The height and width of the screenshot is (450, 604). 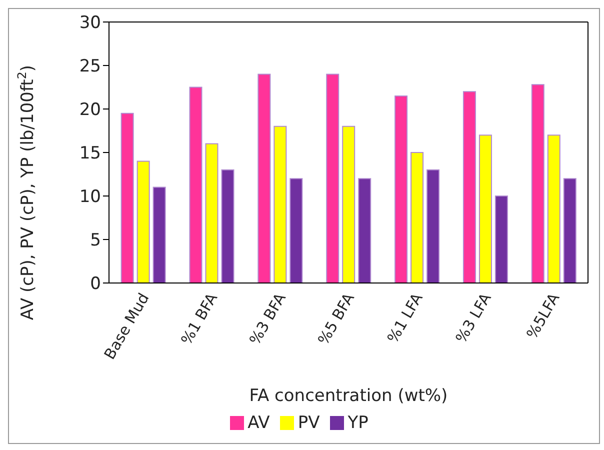 What do you see at coordinates (474, 317) in the screenshot?
I see `x-tick-label: %3 LFA` at bounding box center [474, 317].